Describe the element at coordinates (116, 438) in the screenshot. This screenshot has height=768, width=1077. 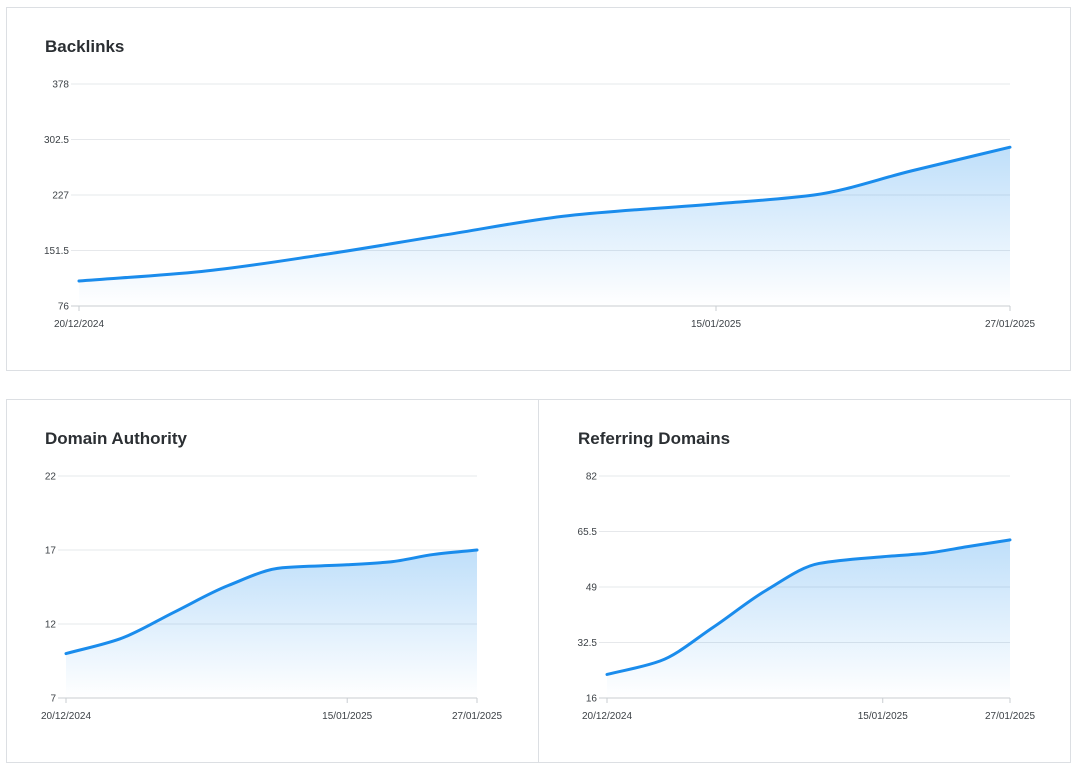
I see `chart-title: Domain Authority` at that location.